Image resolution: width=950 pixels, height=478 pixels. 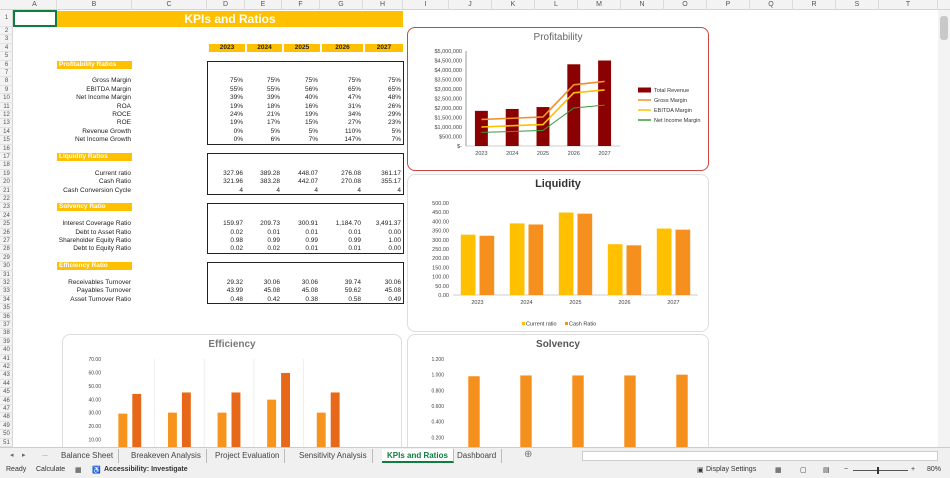 What do you see at coordinates (944, 228) in the screenshot?
I see `vertical-scrollbar` at bounding box center [944, 228].